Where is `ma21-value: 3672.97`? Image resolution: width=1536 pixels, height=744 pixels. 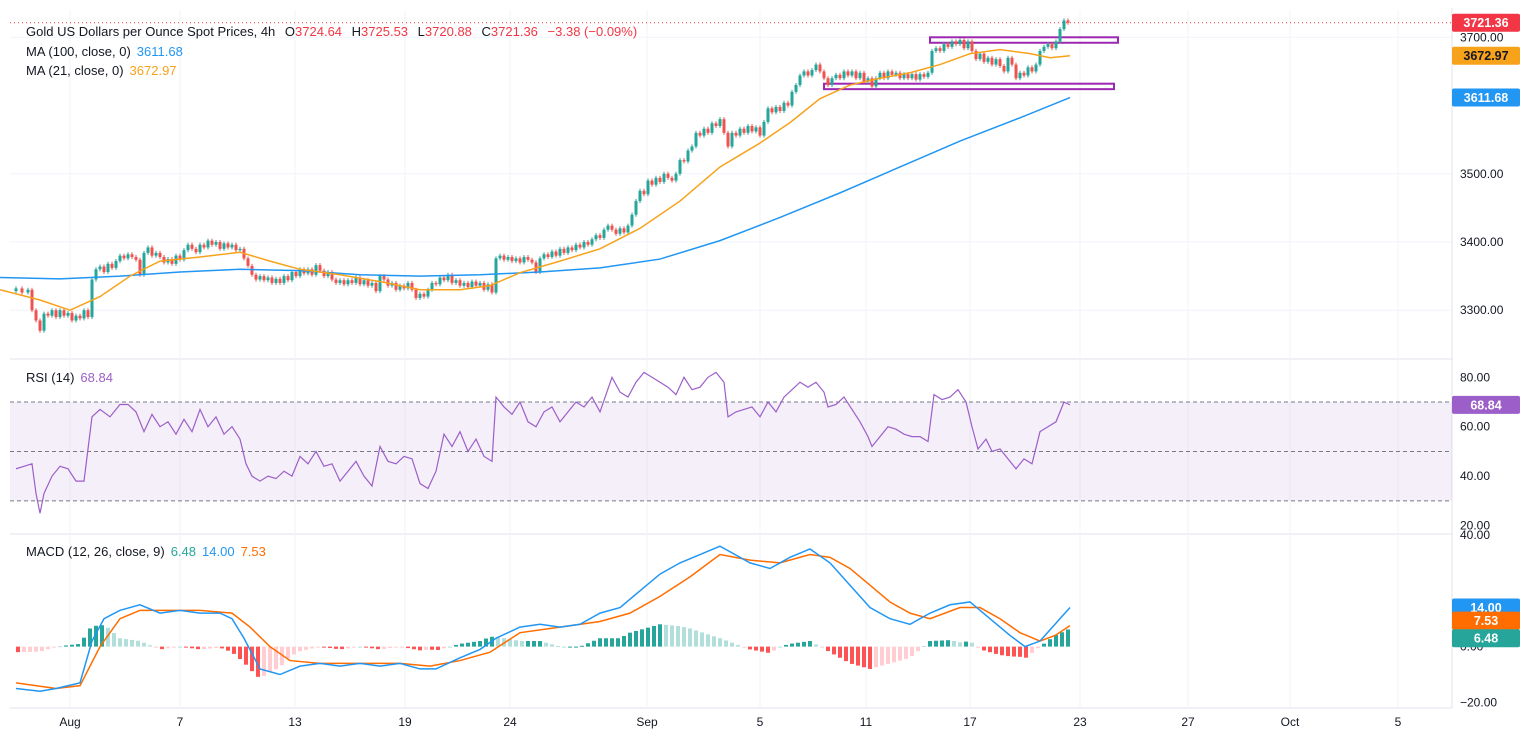 ma21-value: 3672.97 is located at coordinates (153, 70).